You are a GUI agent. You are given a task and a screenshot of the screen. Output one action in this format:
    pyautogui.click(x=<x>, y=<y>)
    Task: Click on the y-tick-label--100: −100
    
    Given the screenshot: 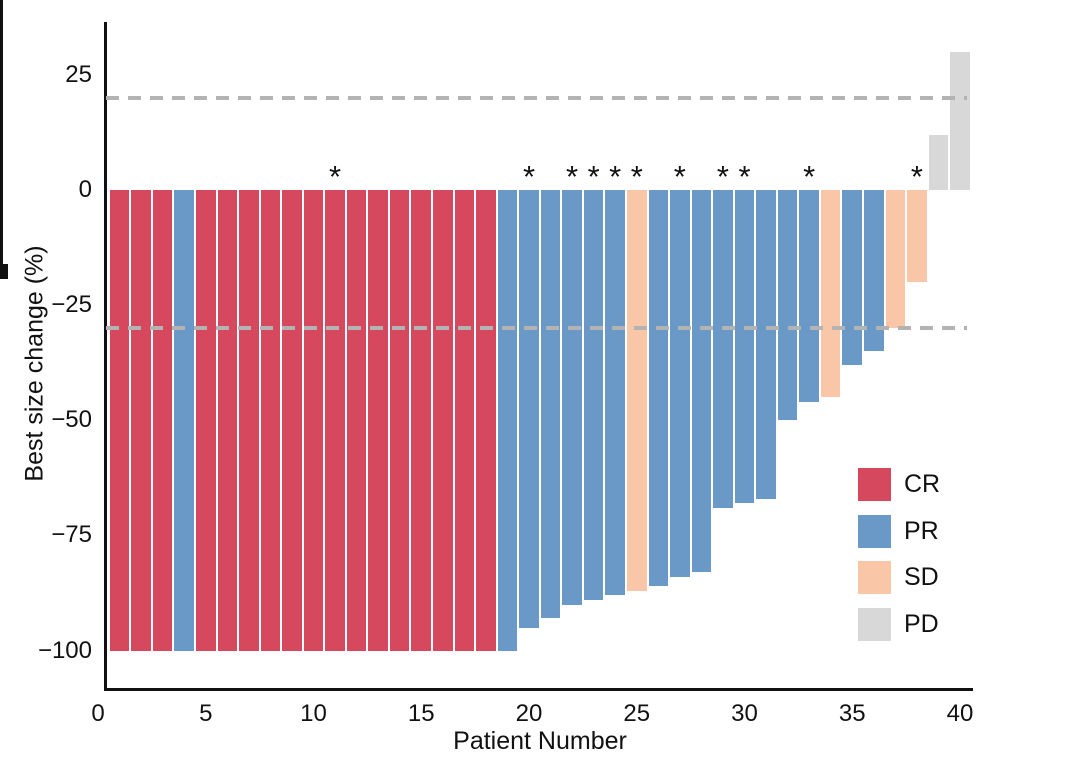 What is the action you would take?
    pyautogui.click(x=64, y=650)
    